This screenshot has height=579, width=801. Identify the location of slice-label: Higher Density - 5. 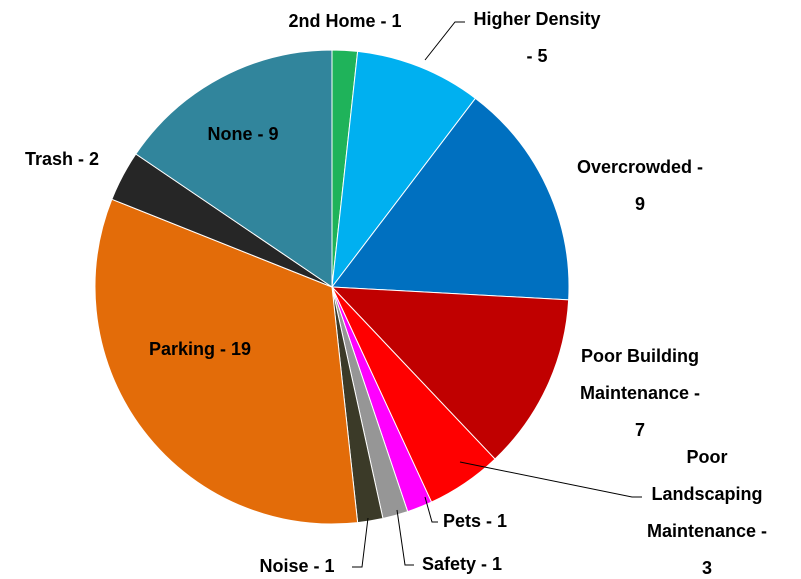
(536, 37).